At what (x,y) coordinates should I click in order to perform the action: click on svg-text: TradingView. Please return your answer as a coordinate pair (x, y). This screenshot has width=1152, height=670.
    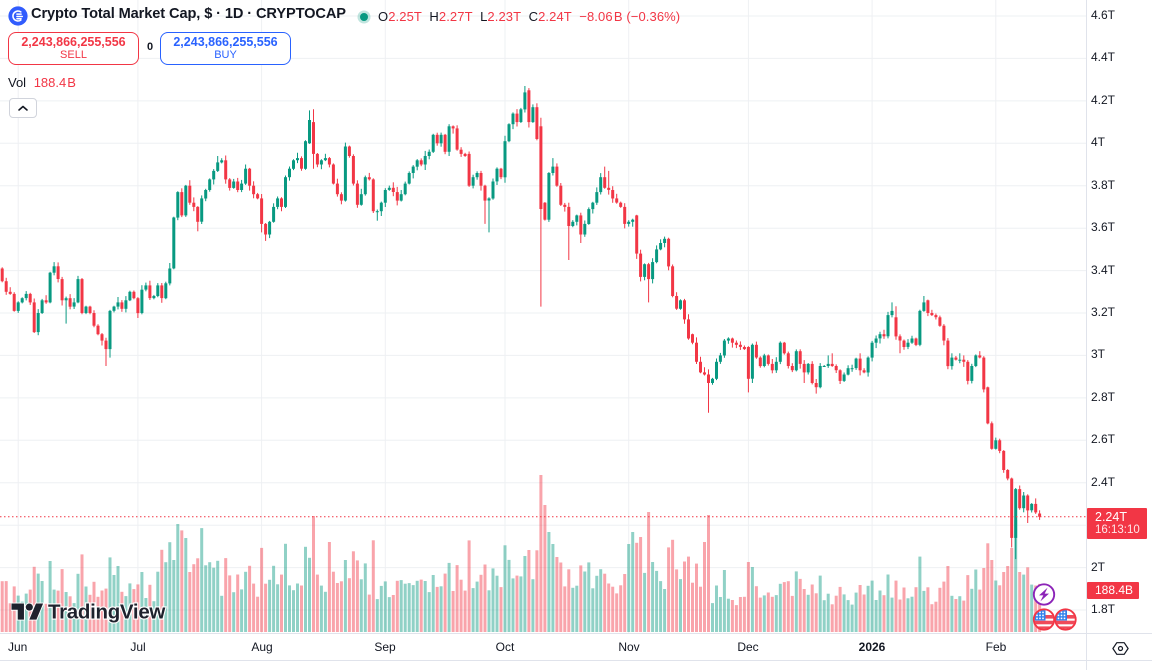
    Looking at the image, I should click on (106, 612).